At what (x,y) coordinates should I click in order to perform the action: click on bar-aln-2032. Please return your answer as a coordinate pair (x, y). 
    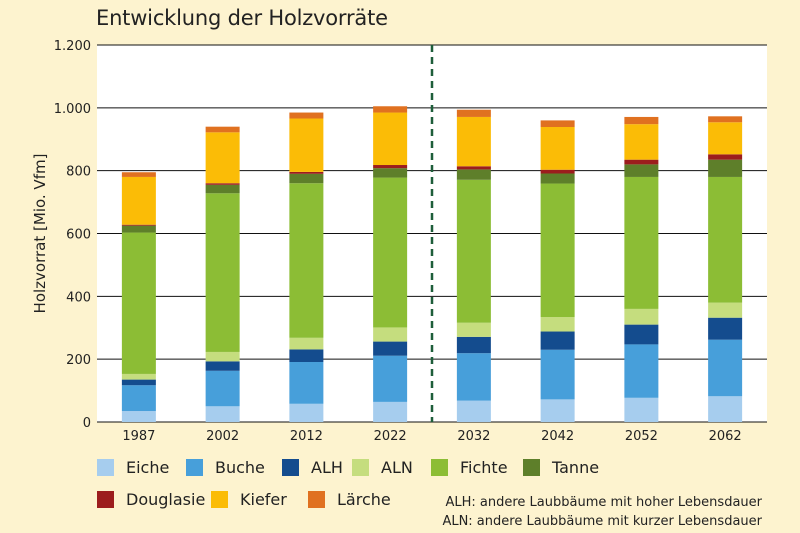
    Looking at the image, I should click on (473, 329).